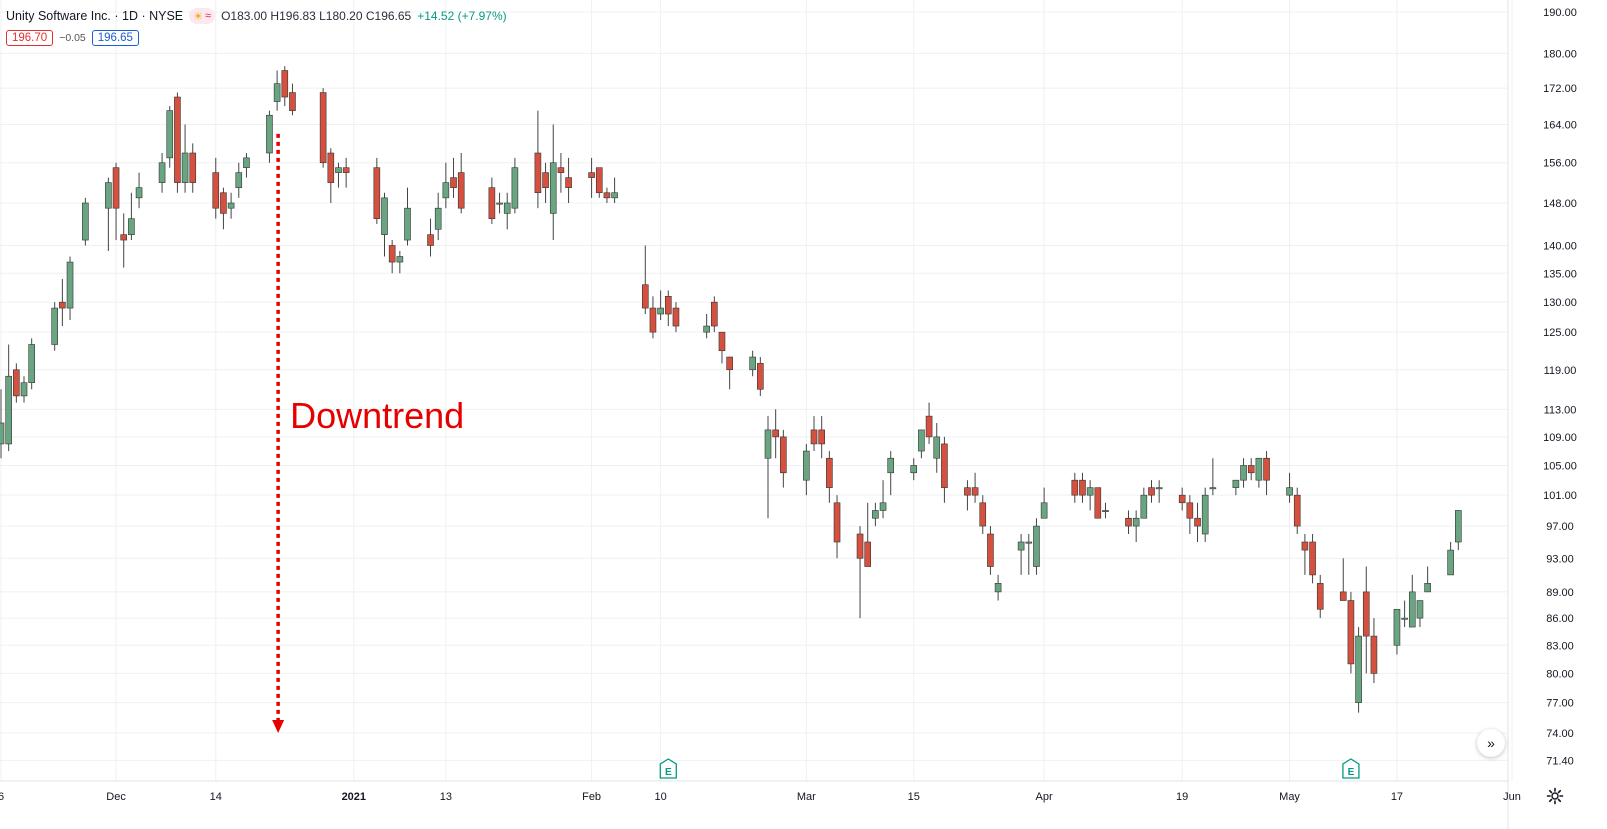  I want to click on time-tick-label: 15, so click(914, 797).